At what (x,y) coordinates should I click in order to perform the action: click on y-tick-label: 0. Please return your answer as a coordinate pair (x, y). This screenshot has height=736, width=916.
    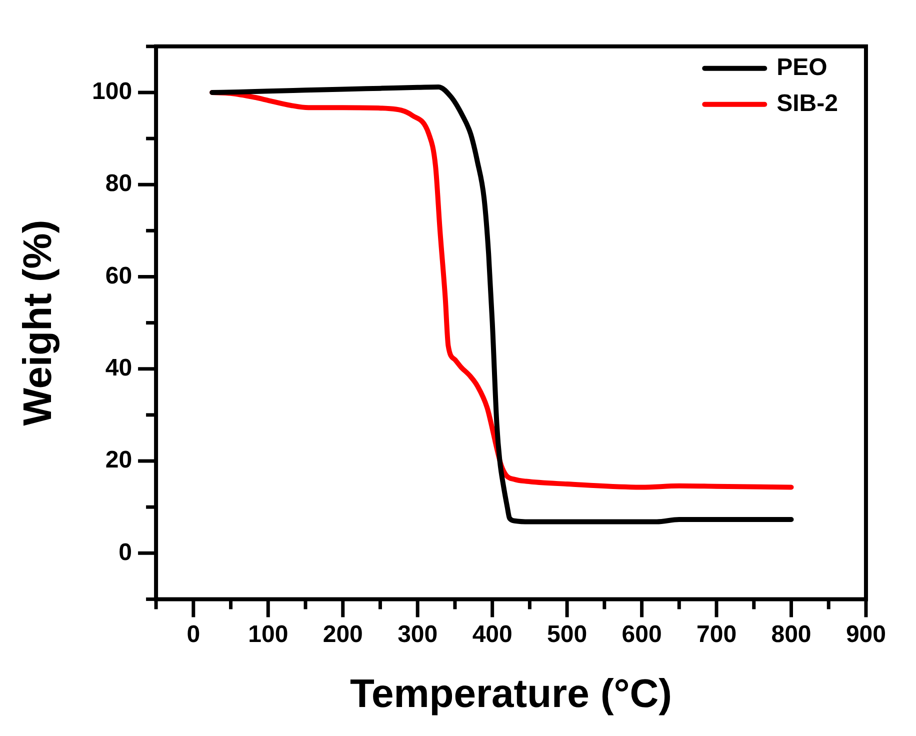
    Looking at the image, I should click on (125, 552).